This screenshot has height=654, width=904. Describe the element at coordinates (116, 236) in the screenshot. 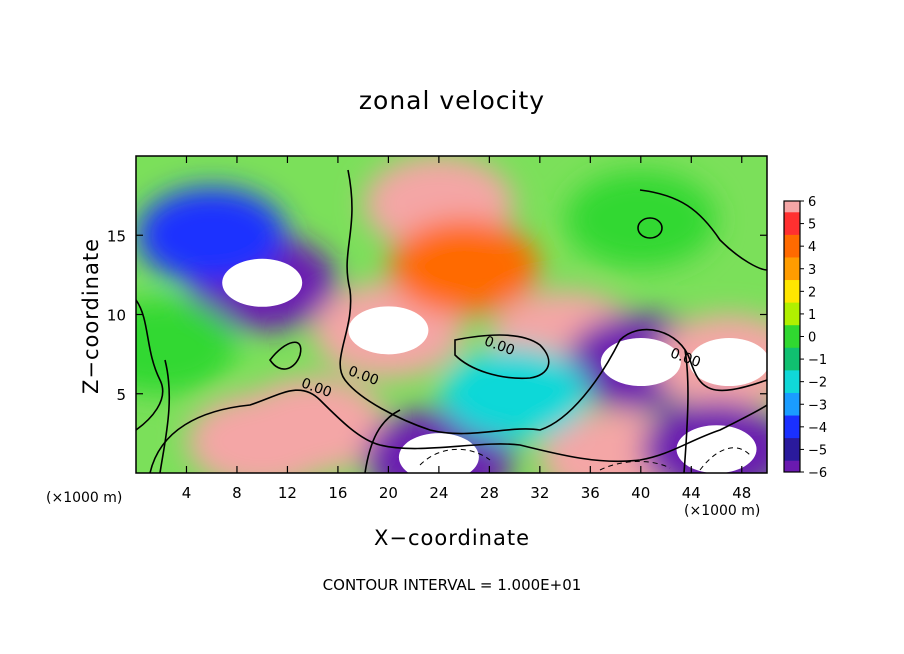

I see `y-tick-label: 15` at that location.